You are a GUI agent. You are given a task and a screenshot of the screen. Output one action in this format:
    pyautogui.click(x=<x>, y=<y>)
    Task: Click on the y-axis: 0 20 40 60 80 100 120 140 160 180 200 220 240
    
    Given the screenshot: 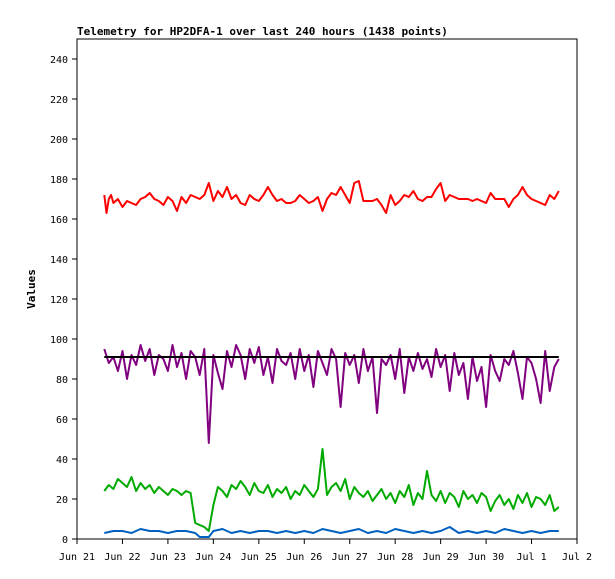 What is the action you would take?
    pyautogui.click(x=63, y=300)
    